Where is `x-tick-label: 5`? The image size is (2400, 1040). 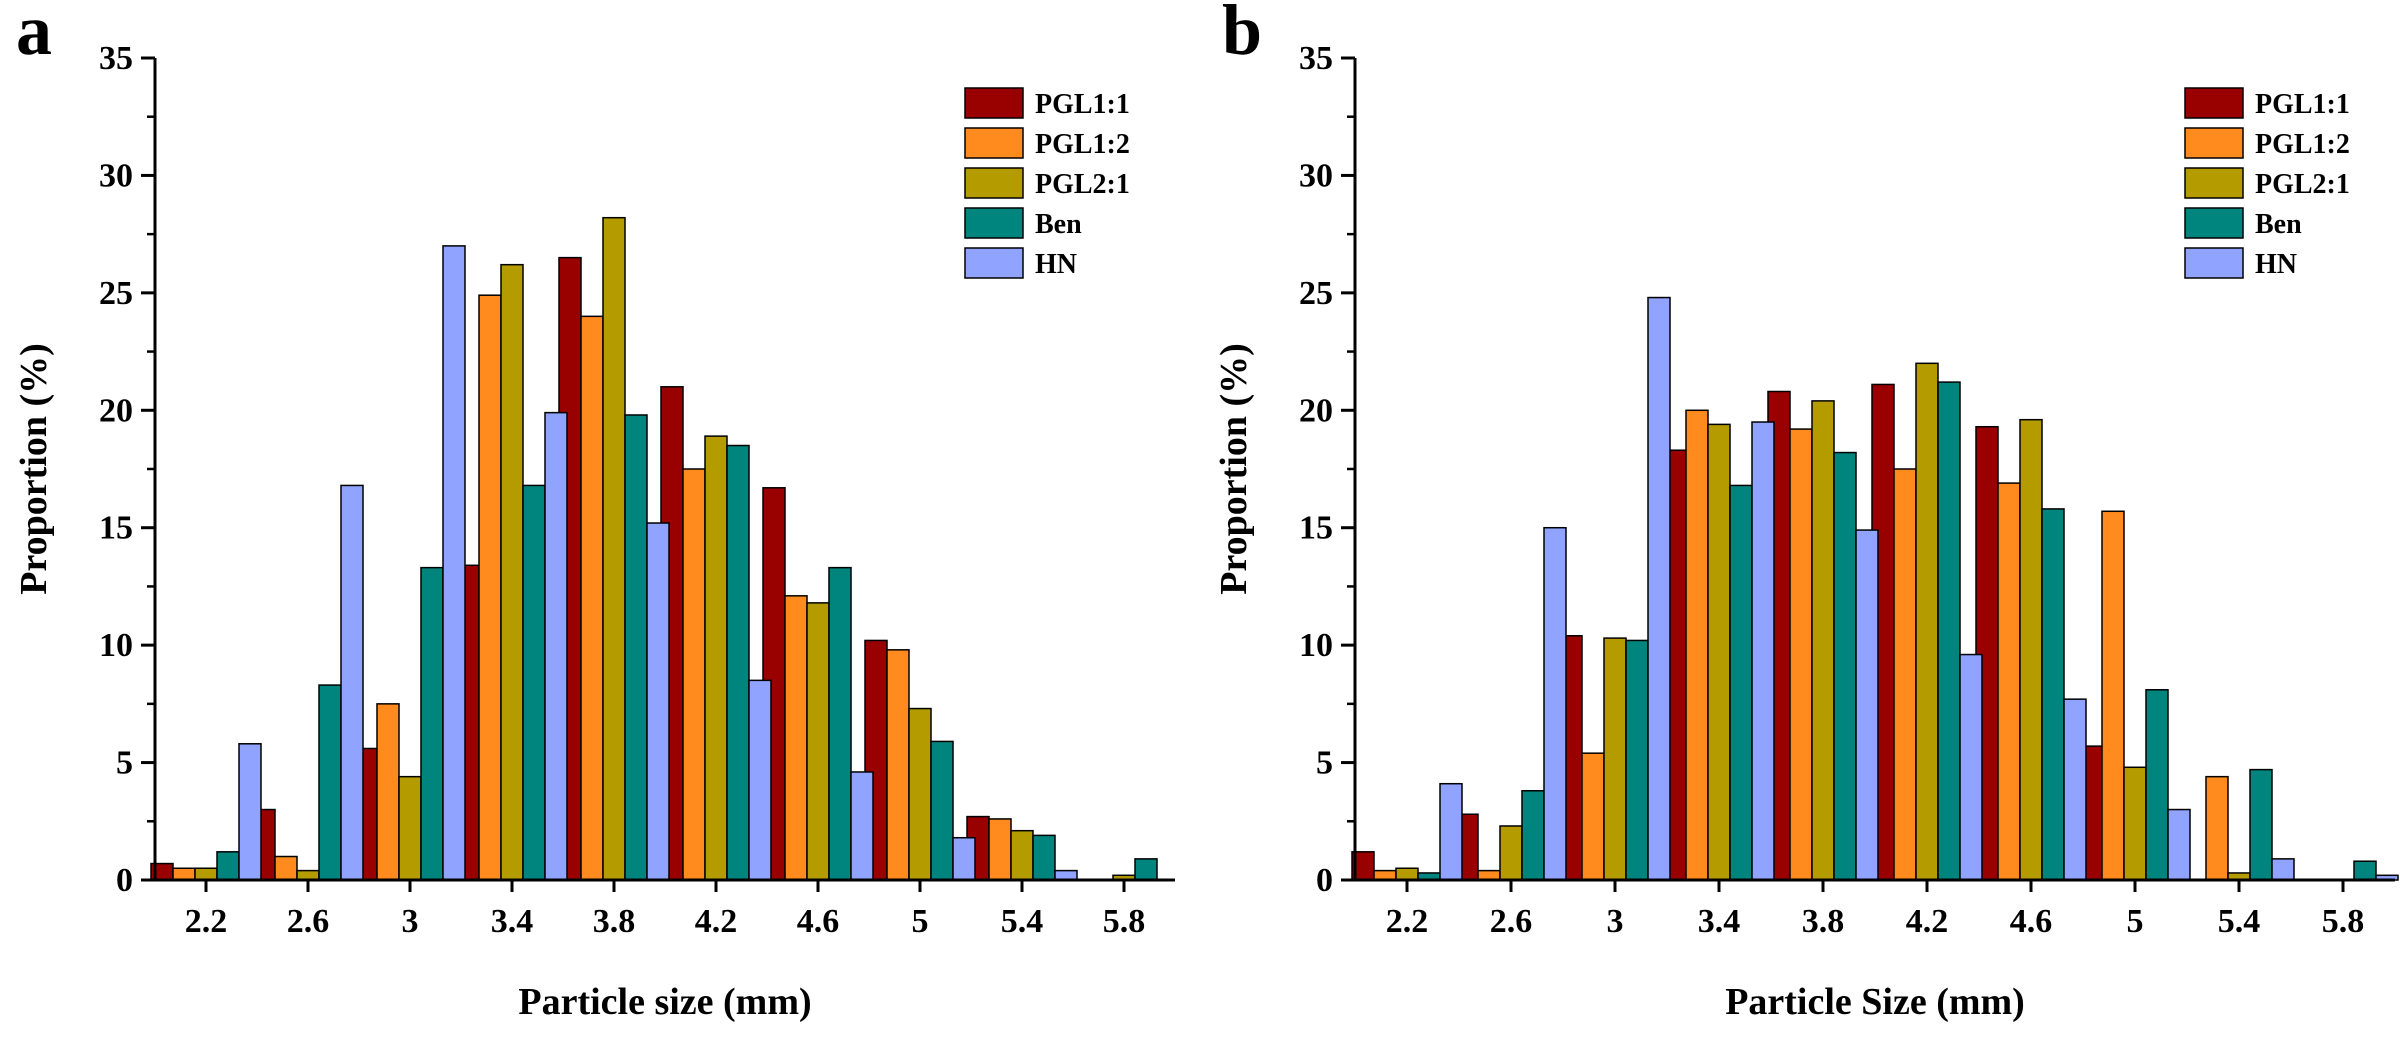
x-tick-label: 5 is located at coordinates (920, 921).